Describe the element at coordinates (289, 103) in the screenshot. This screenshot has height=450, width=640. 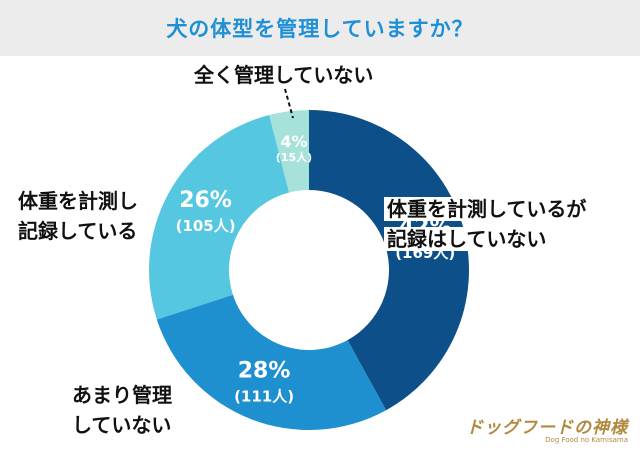
I see `leader-line` at that location.